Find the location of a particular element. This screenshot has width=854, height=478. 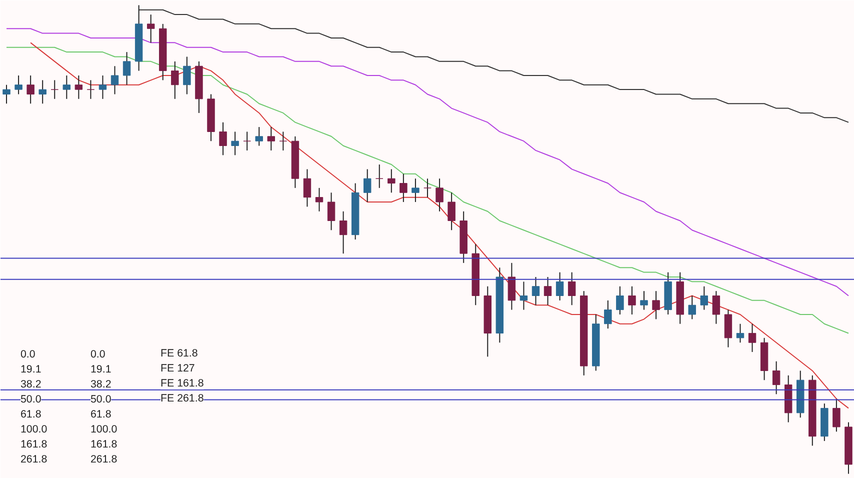

annotation: FE 261.8 is located at coordinates (182, 398).